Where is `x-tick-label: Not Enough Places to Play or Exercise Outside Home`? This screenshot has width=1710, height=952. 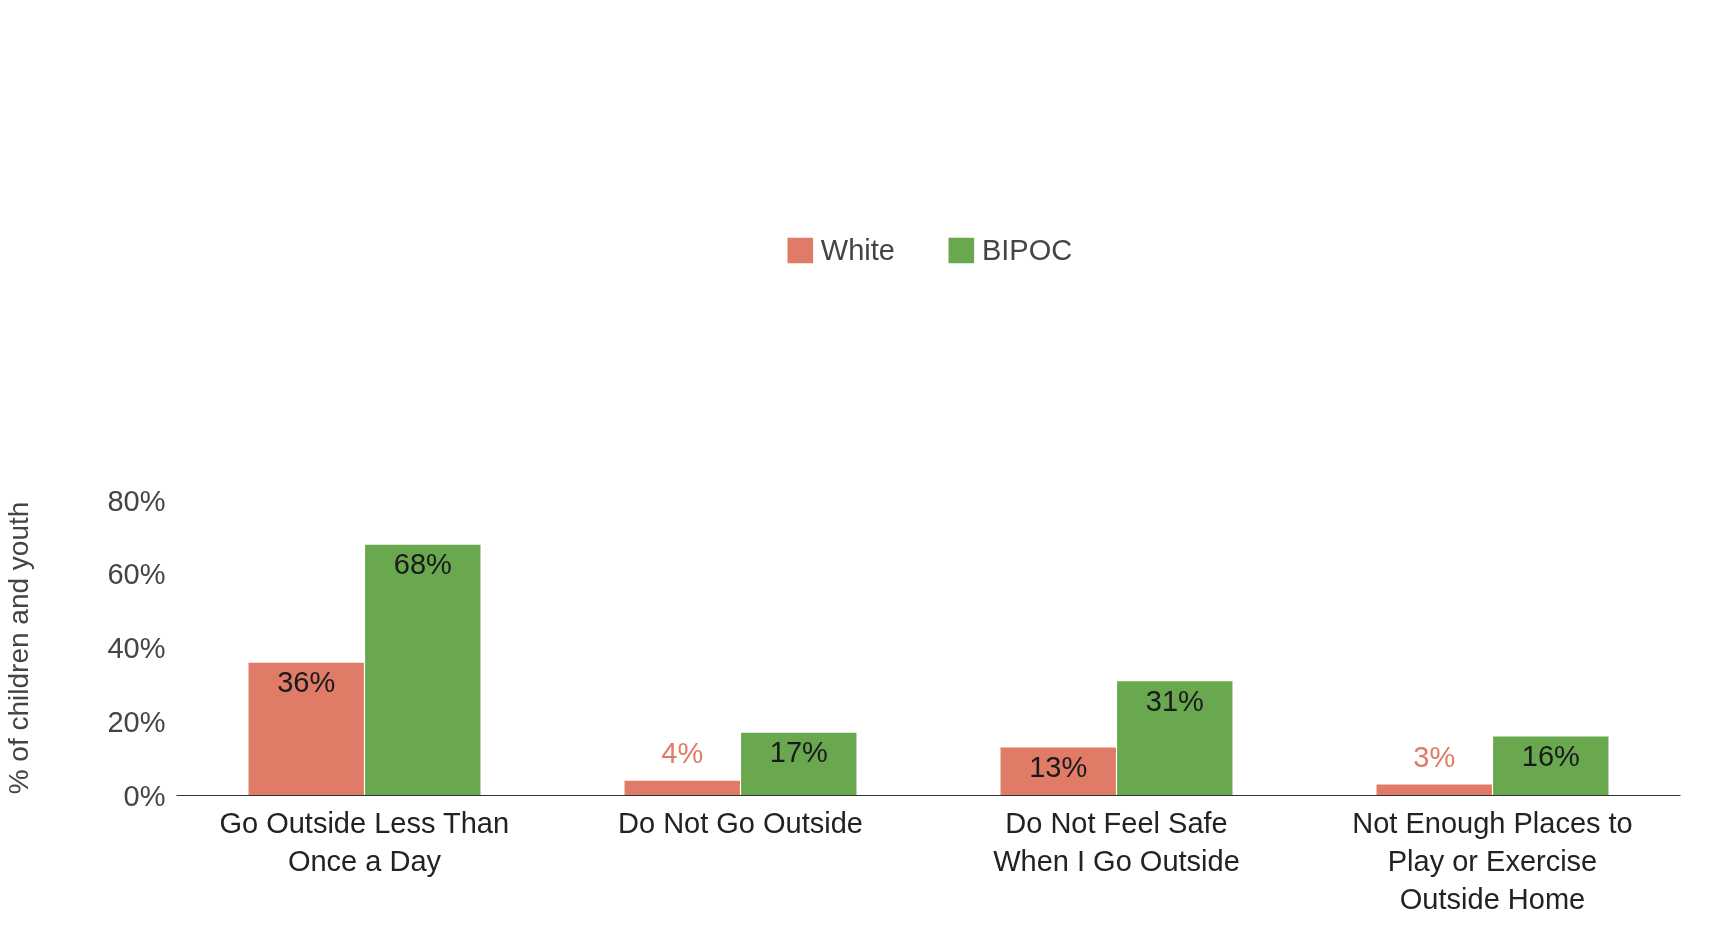
x-tick-label: Not Enough Places to Play or Exercise Outside Home is located at coordinates (1492, 861).